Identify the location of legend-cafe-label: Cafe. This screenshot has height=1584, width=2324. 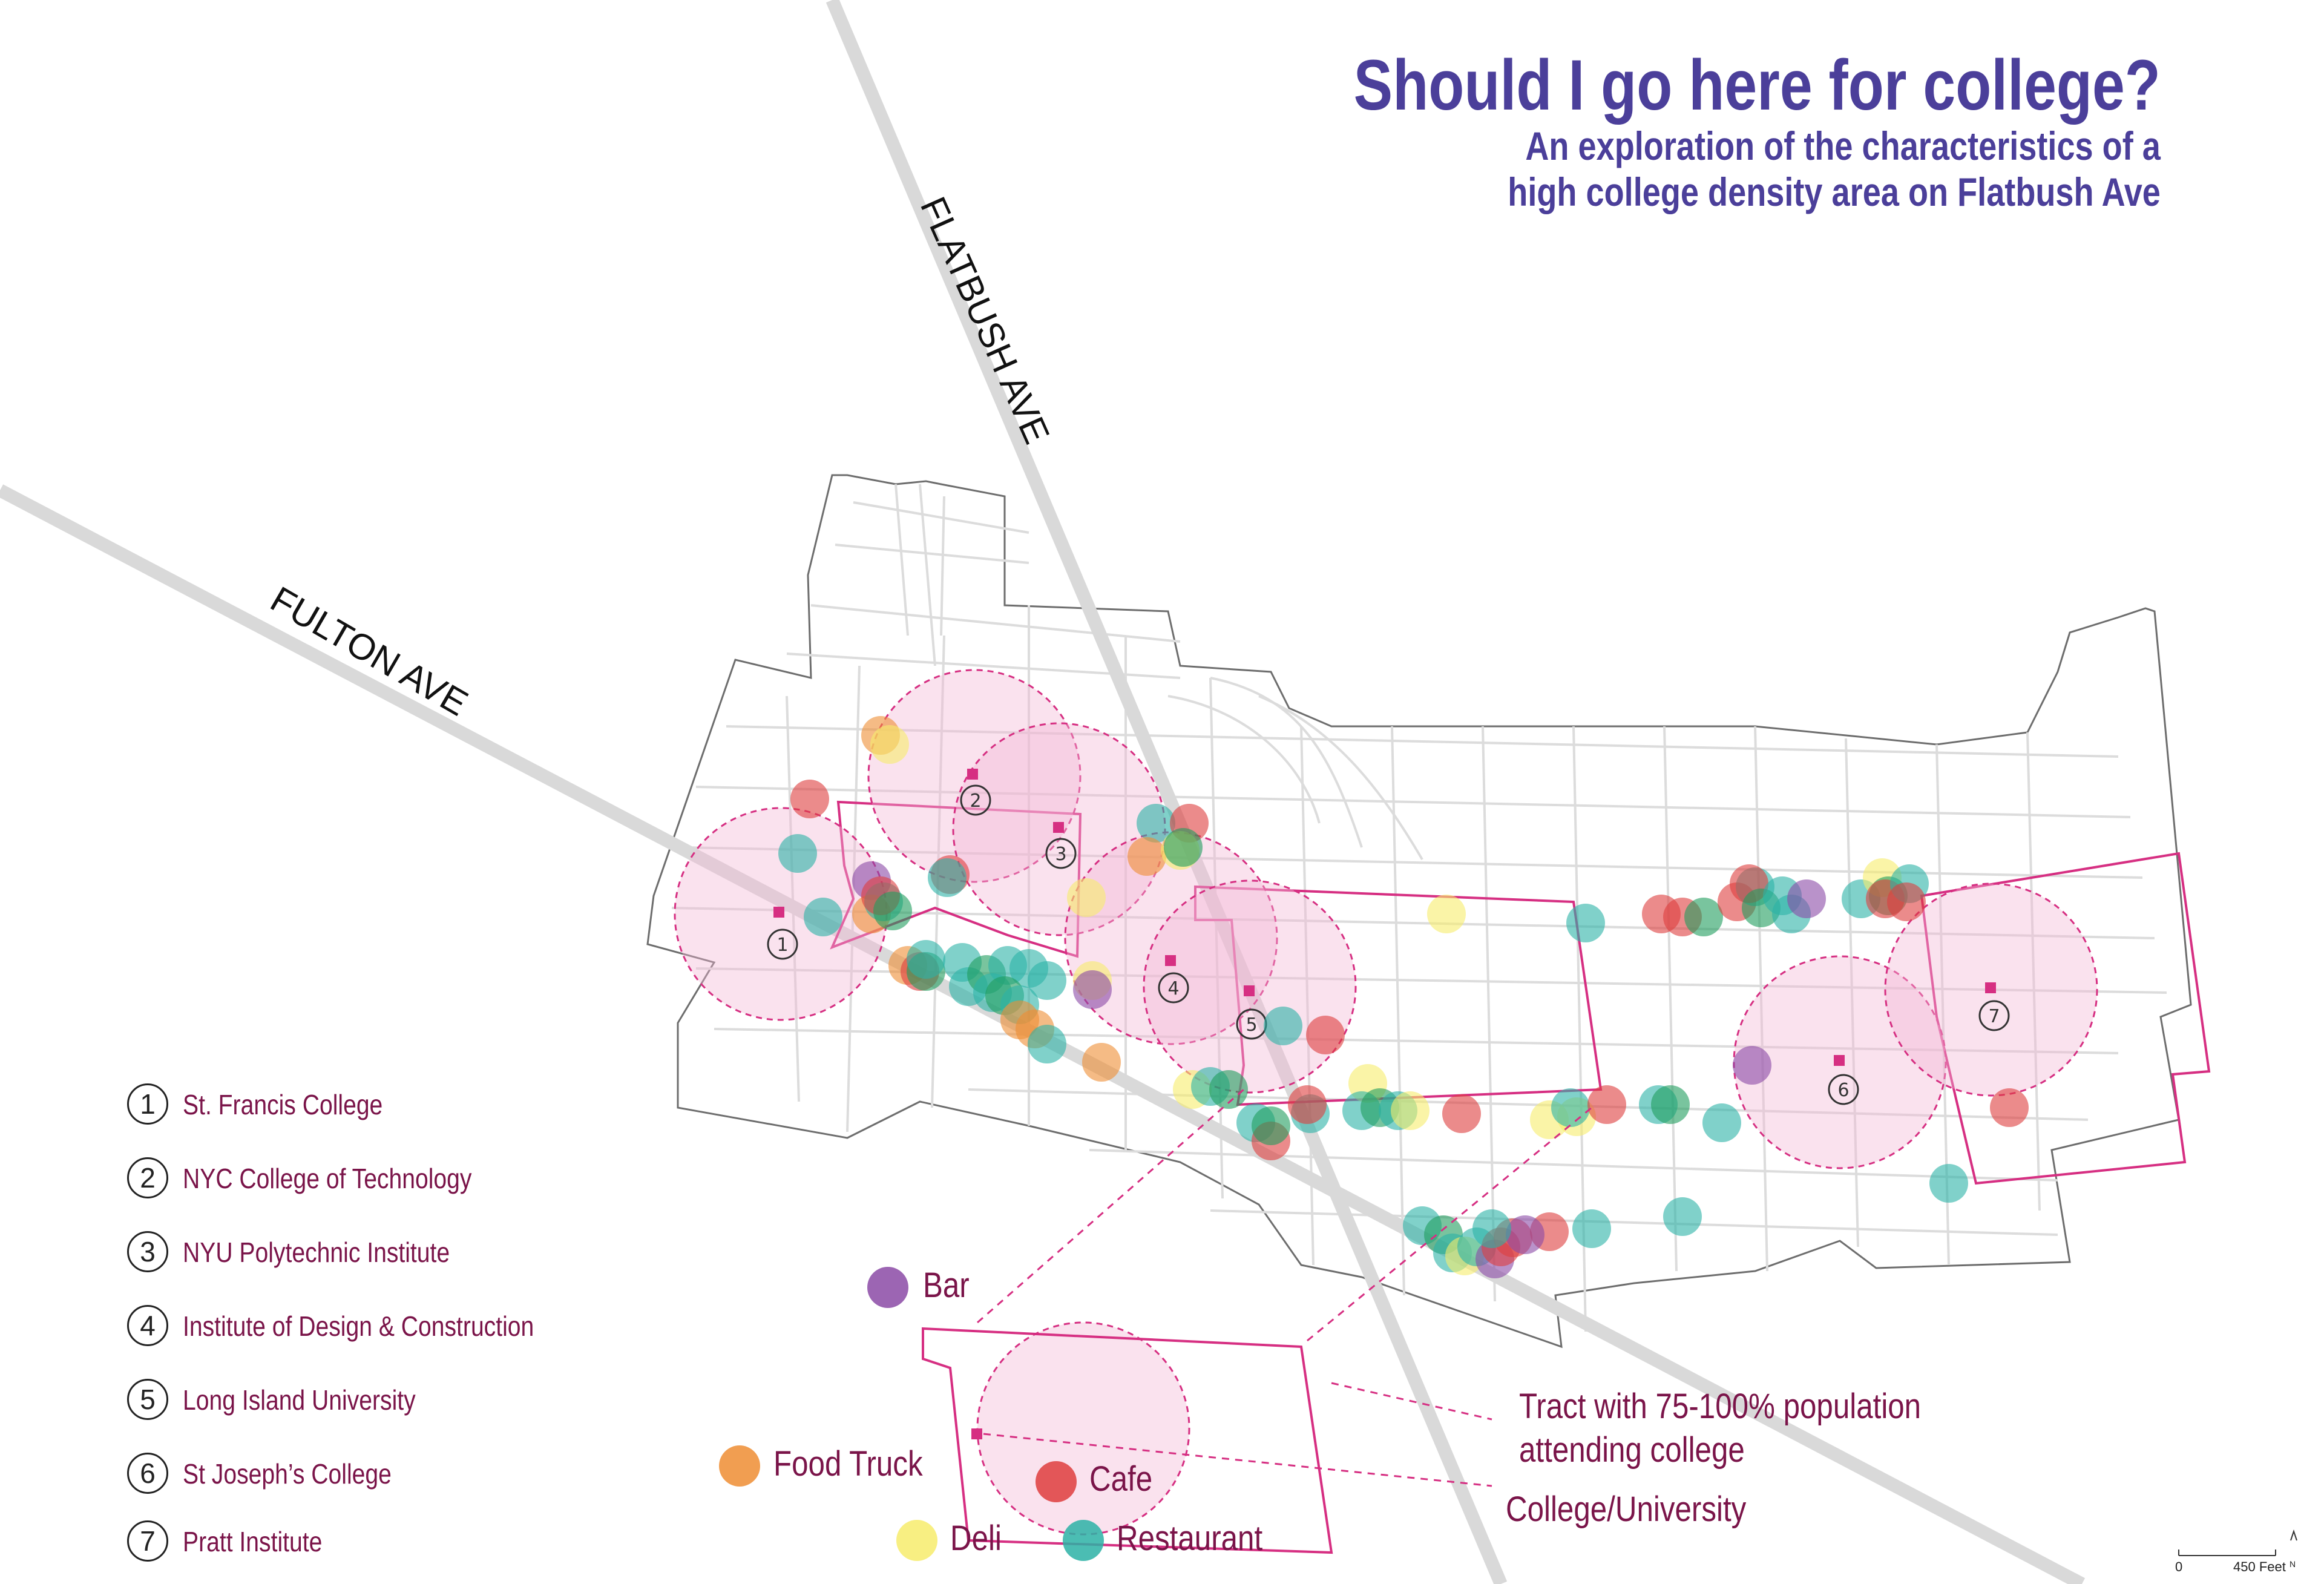
(1121, 1479).